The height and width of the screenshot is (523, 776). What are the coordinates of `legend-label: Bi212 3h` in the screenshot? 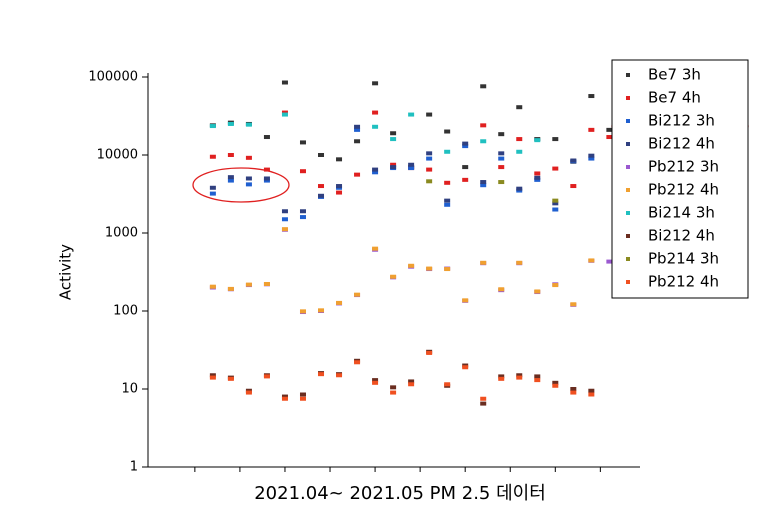 It's located at (681, 121).